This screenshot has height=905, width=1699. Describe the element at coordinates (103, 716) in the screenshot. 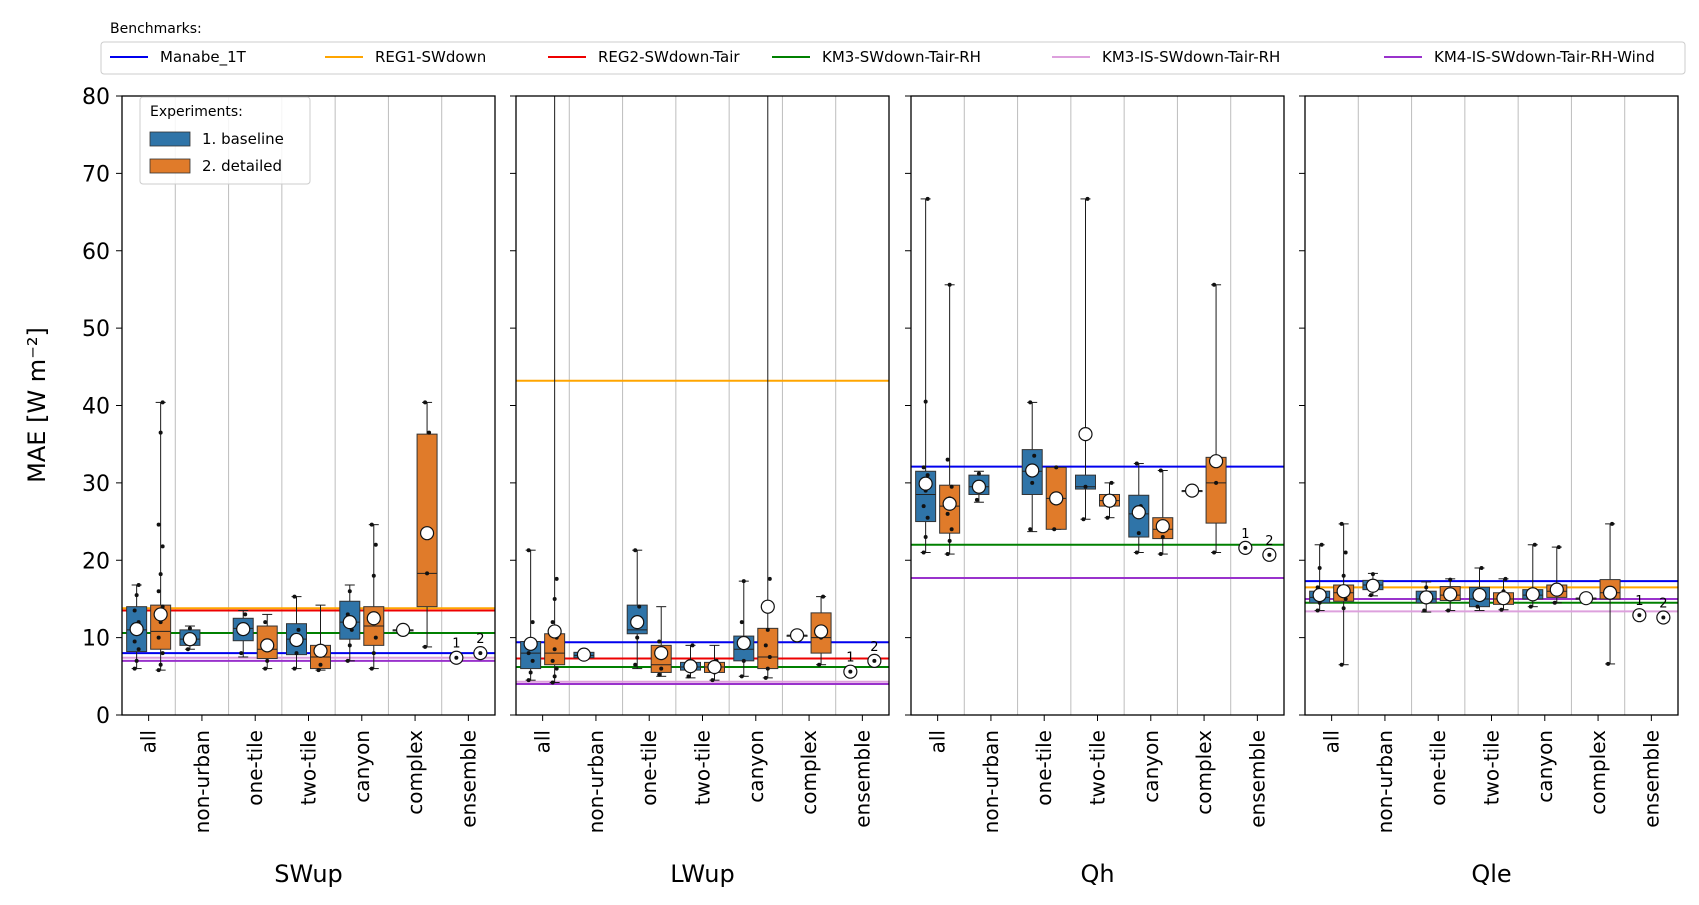

I see `y-tick-label: 0` at that location.